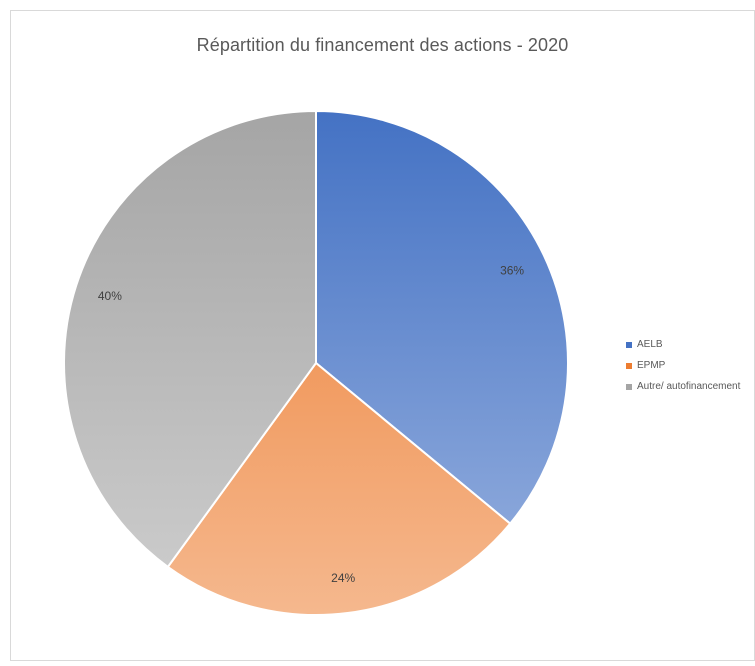 This screenshot has height=666, width=755. What do you see at coordinates (512, 271) in the screenshot?
I see `data-label-aelb: 36%` at bounding box center [512, 271].